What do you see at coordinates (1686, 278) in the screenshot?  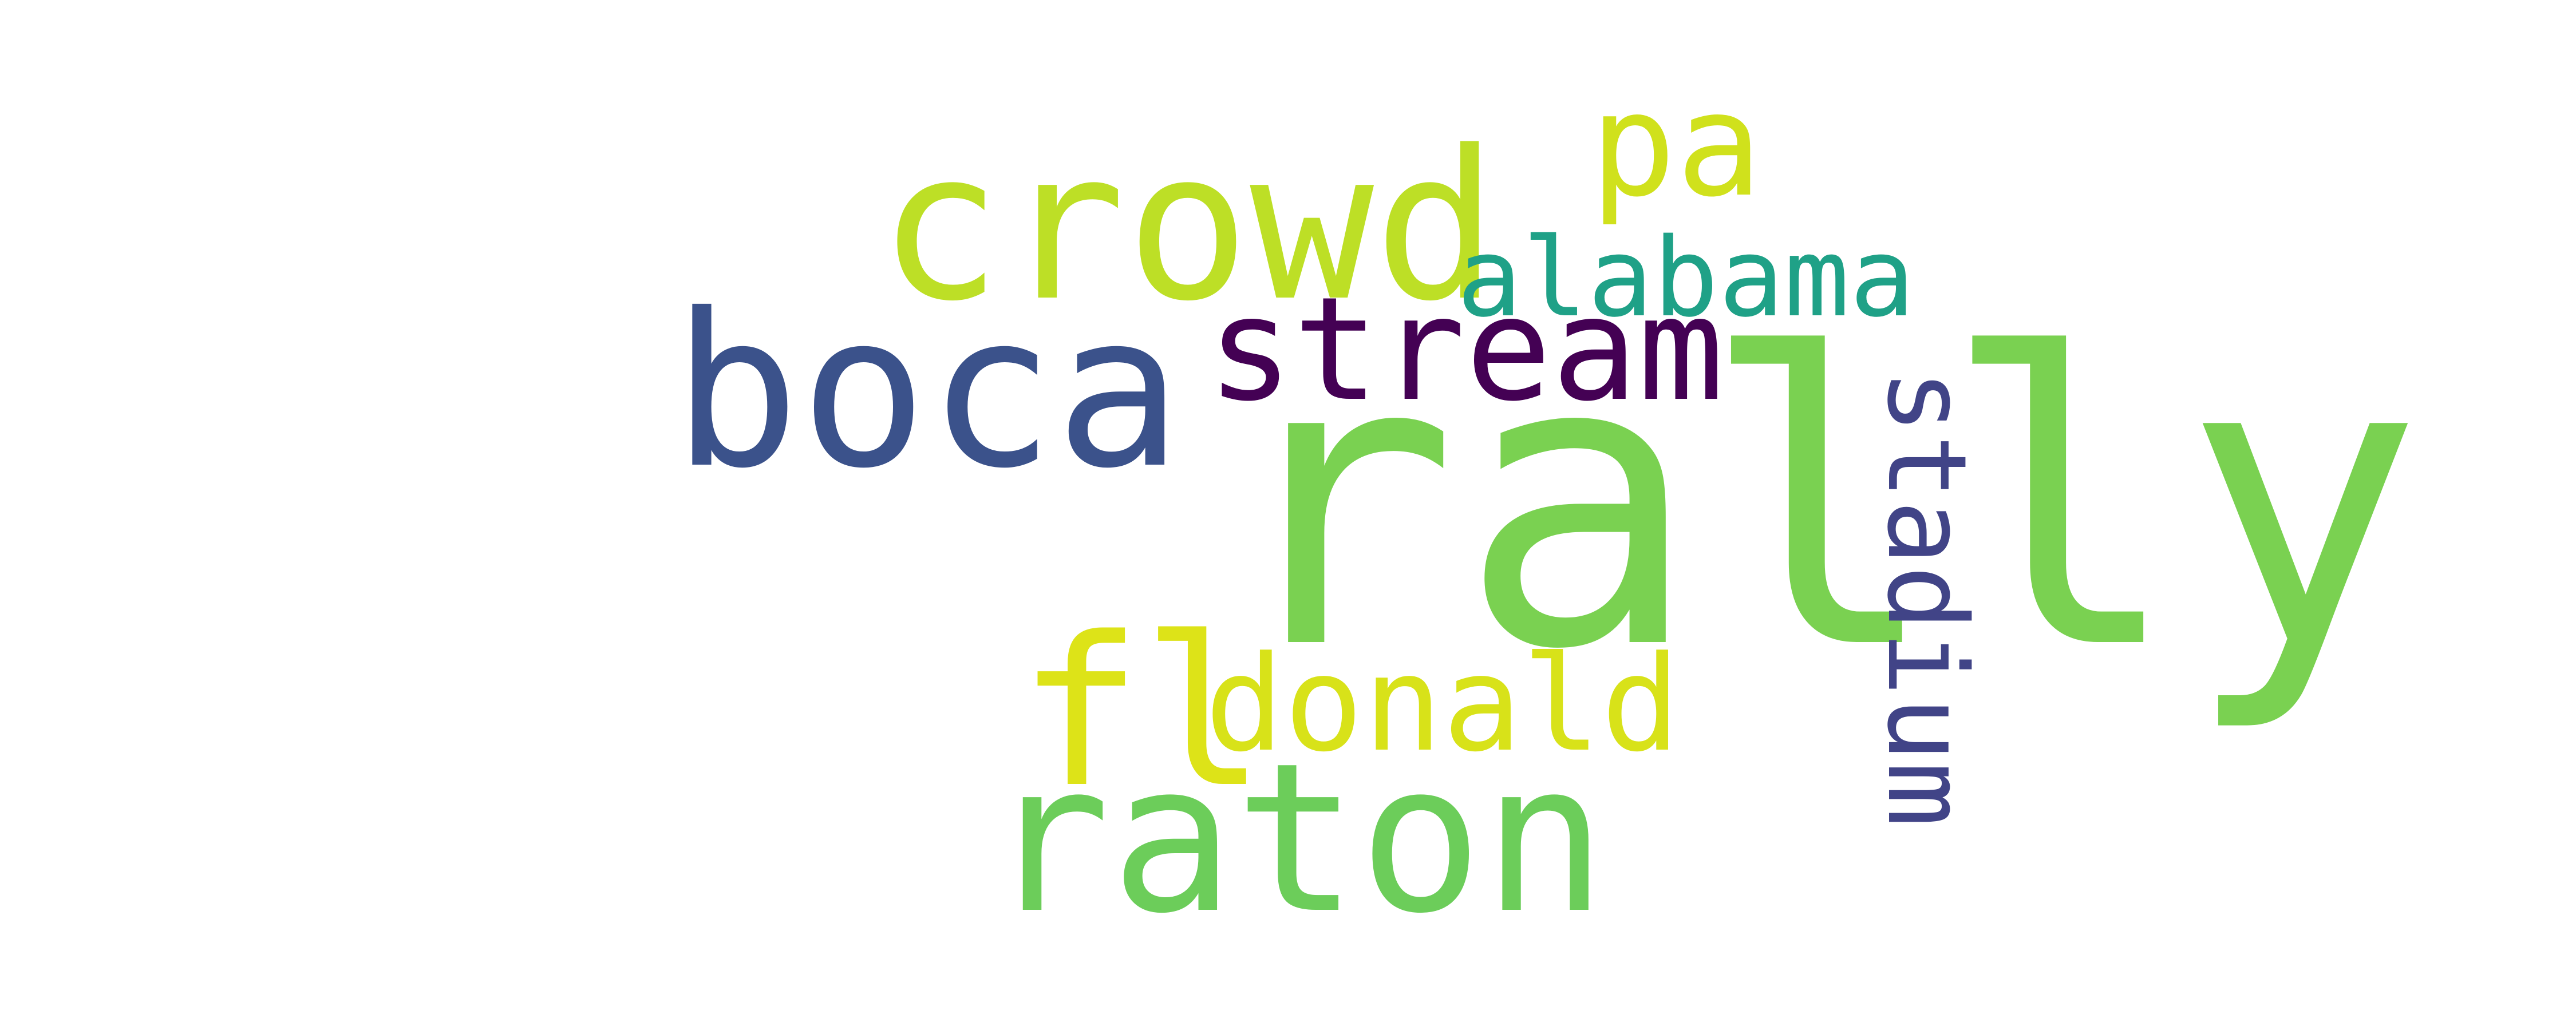 I see `word-alabama: alabama` at bounding box center [1686, 278].